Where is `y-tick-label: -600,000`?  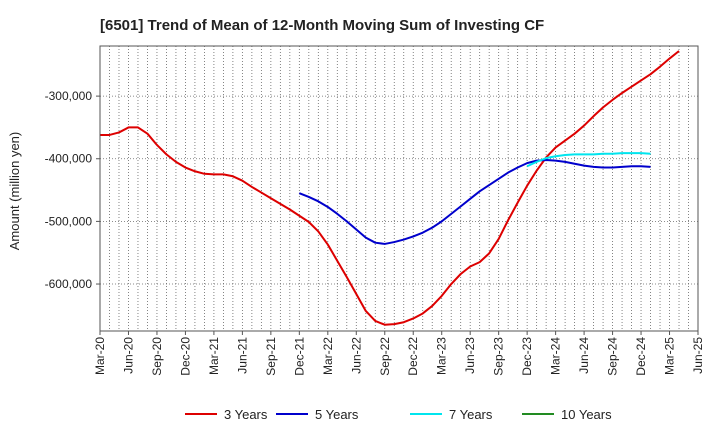
y-tick-label: -600,000 is located at coordinates (69, 284).